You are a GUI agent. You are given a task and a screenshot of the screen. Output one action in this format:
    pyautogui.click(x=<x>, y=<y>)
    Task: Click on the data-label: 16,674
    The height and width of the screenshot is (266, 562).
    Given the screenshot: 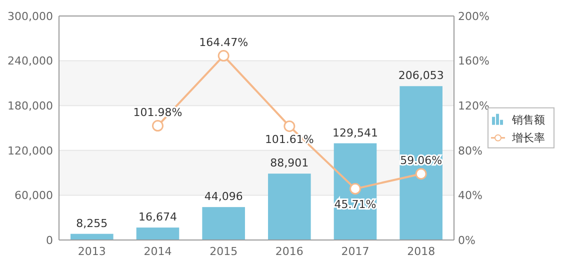 What is the action you would take?
    pyautogui.click(x=157, y=217)
    